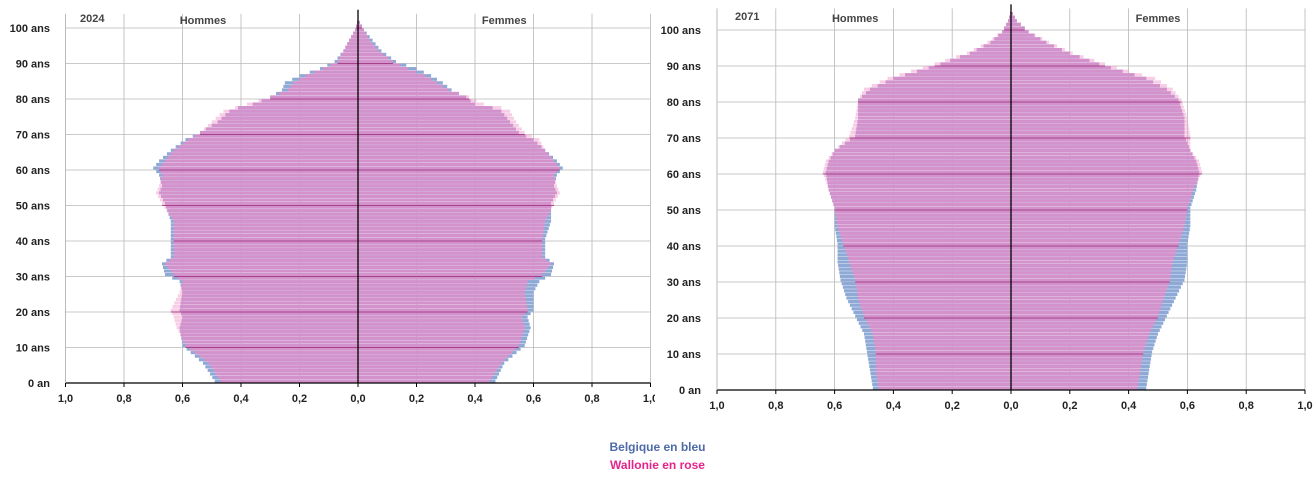 Image resolution: width=1315 pixels, height=481 pixels. What do you see at coordinates (681, 31) in the screenshot?
I see `y-tick-label: 100 ans` at bounding box center [681, 31].